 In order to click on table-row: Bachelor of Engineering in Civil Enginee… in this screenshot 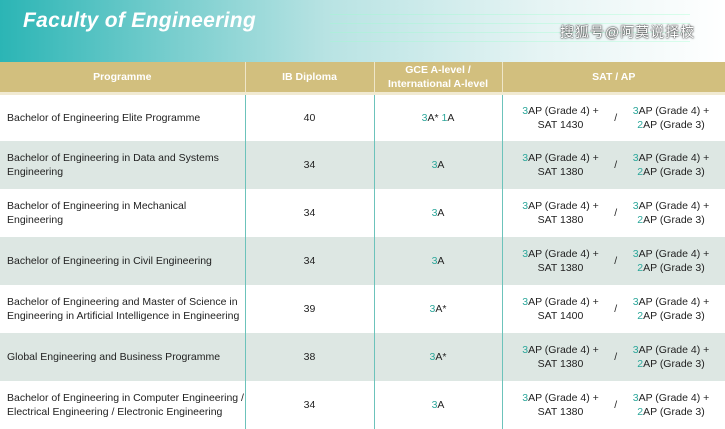, I will do `click(362, 261)`.